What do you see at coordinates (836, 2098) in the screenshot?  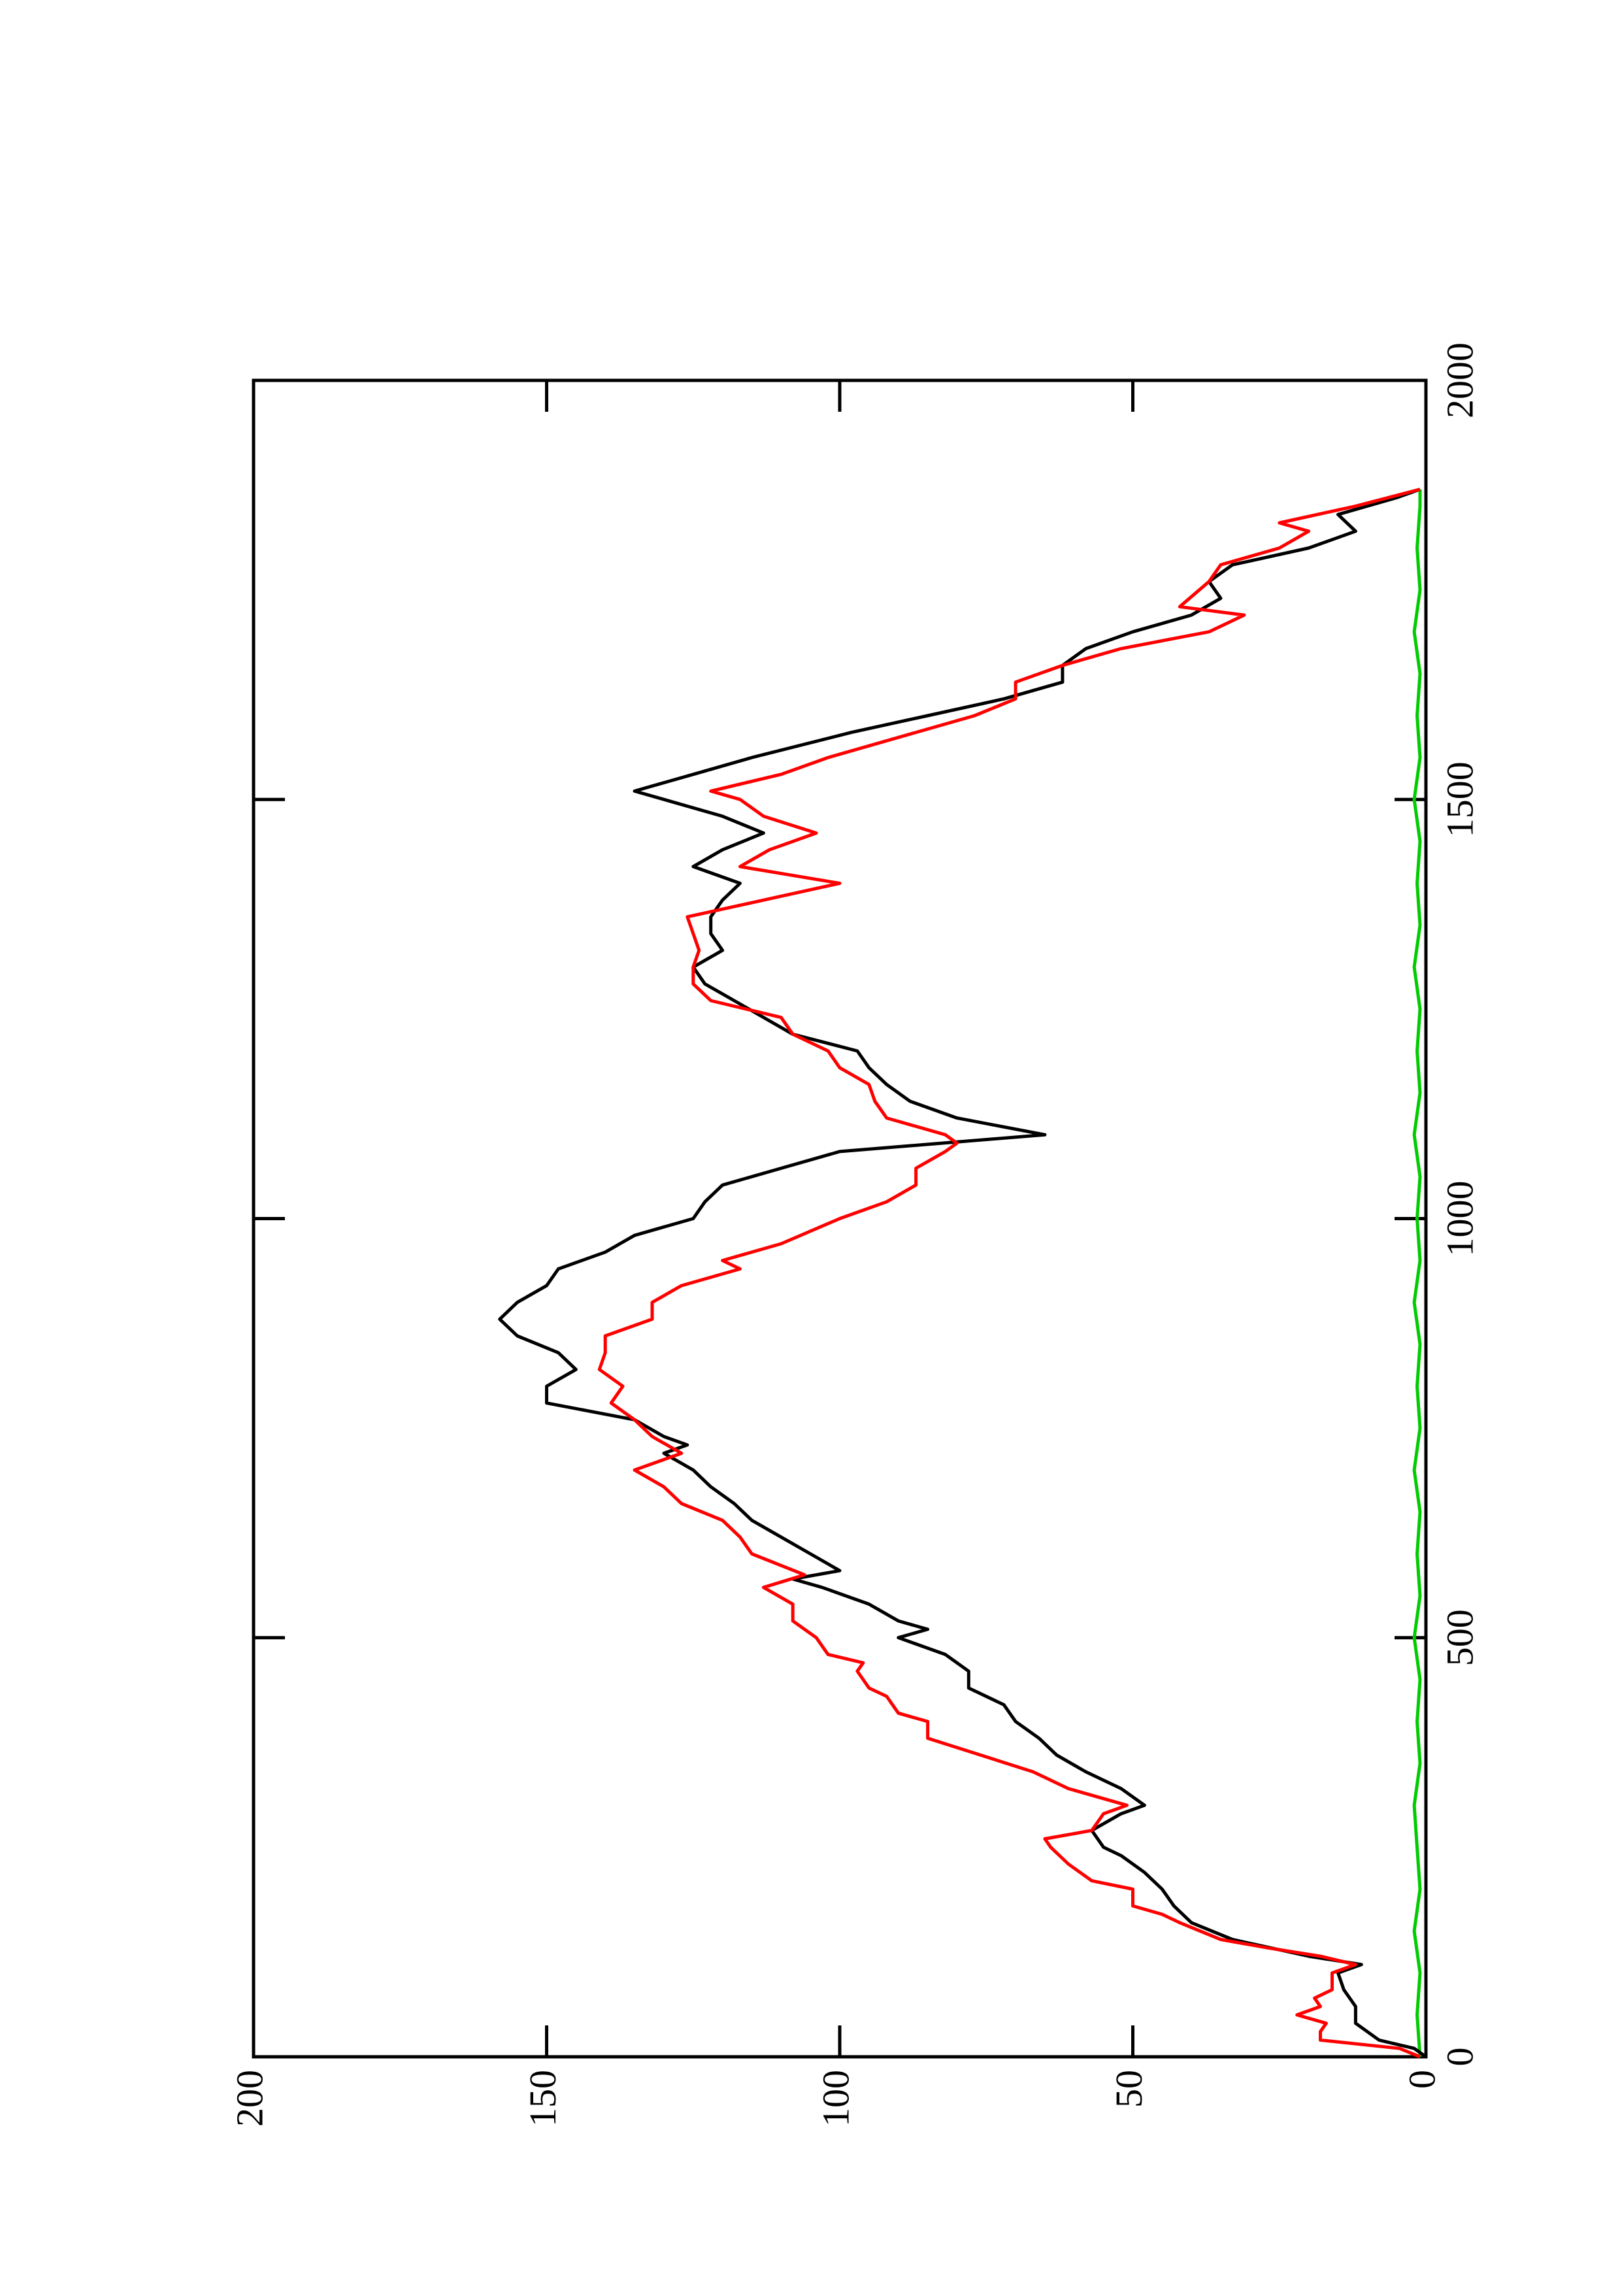 I see `y-tick-label: 100` at bounding box center [836, 2098].